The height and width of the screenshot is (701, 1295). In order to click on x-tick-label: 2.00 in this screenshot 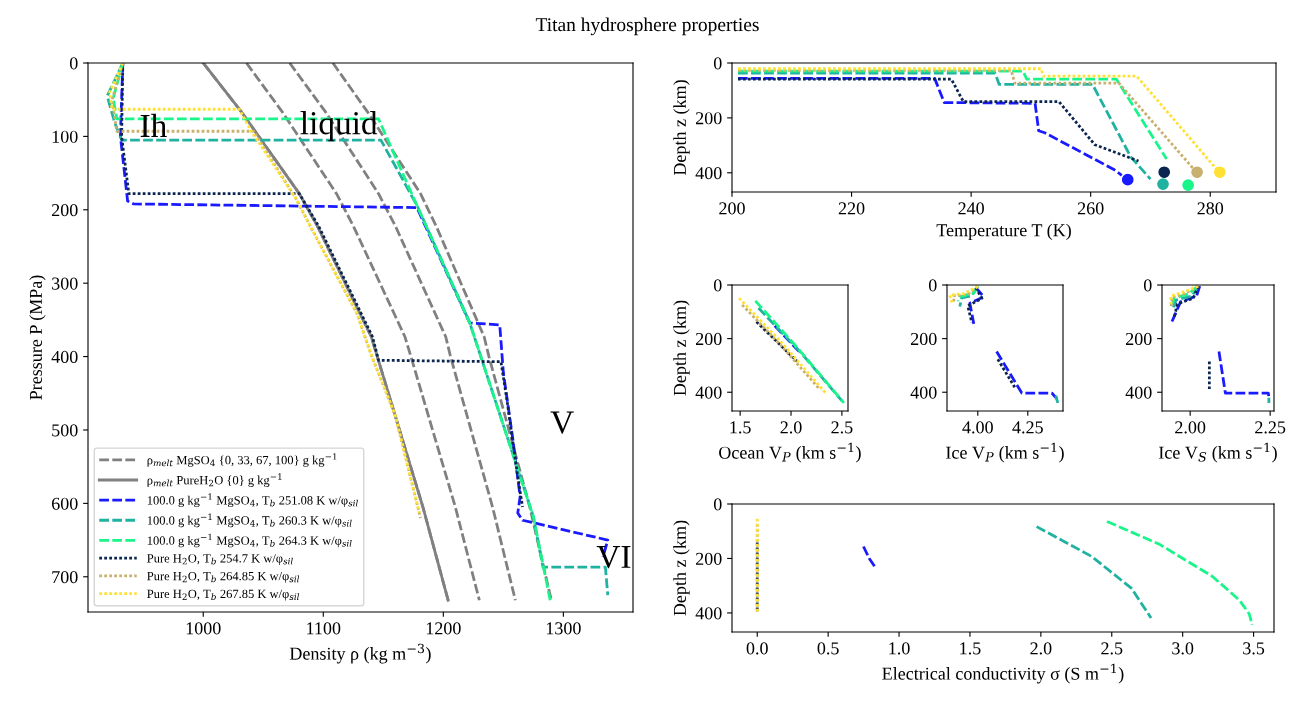, I will do `click(1190, 427)`.